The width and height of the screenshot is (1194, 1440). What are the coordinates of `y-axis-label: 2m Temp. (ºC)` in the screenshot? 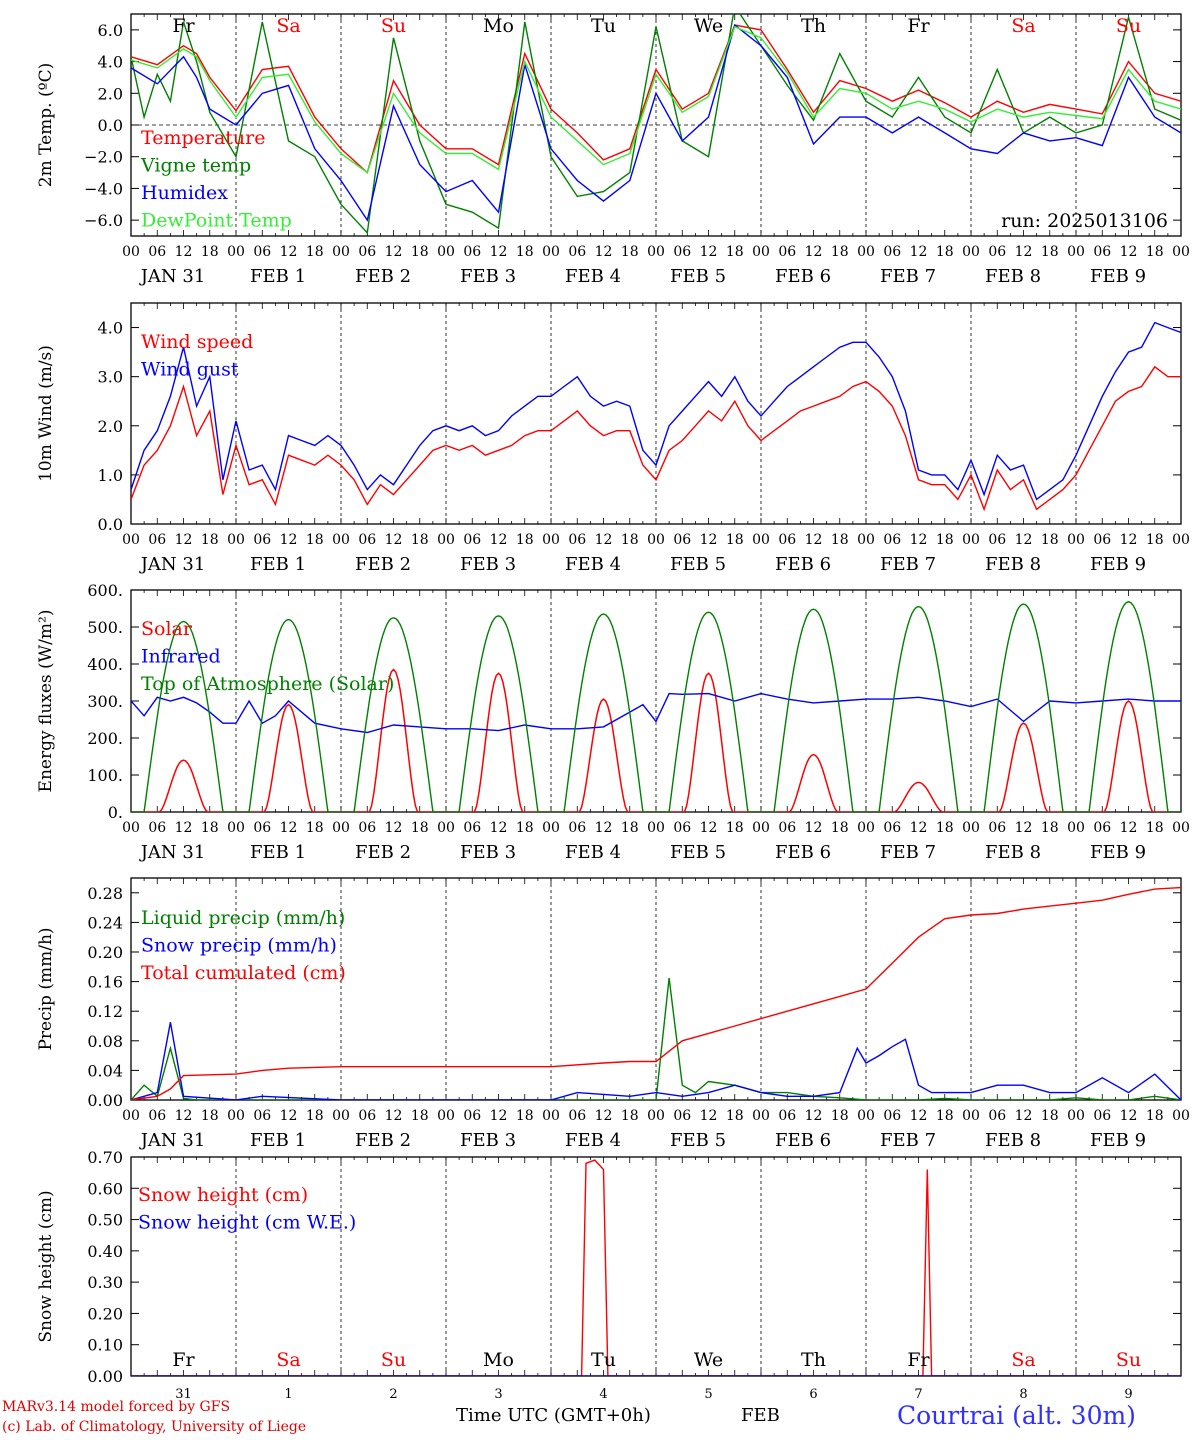 It's located at (46, 125).